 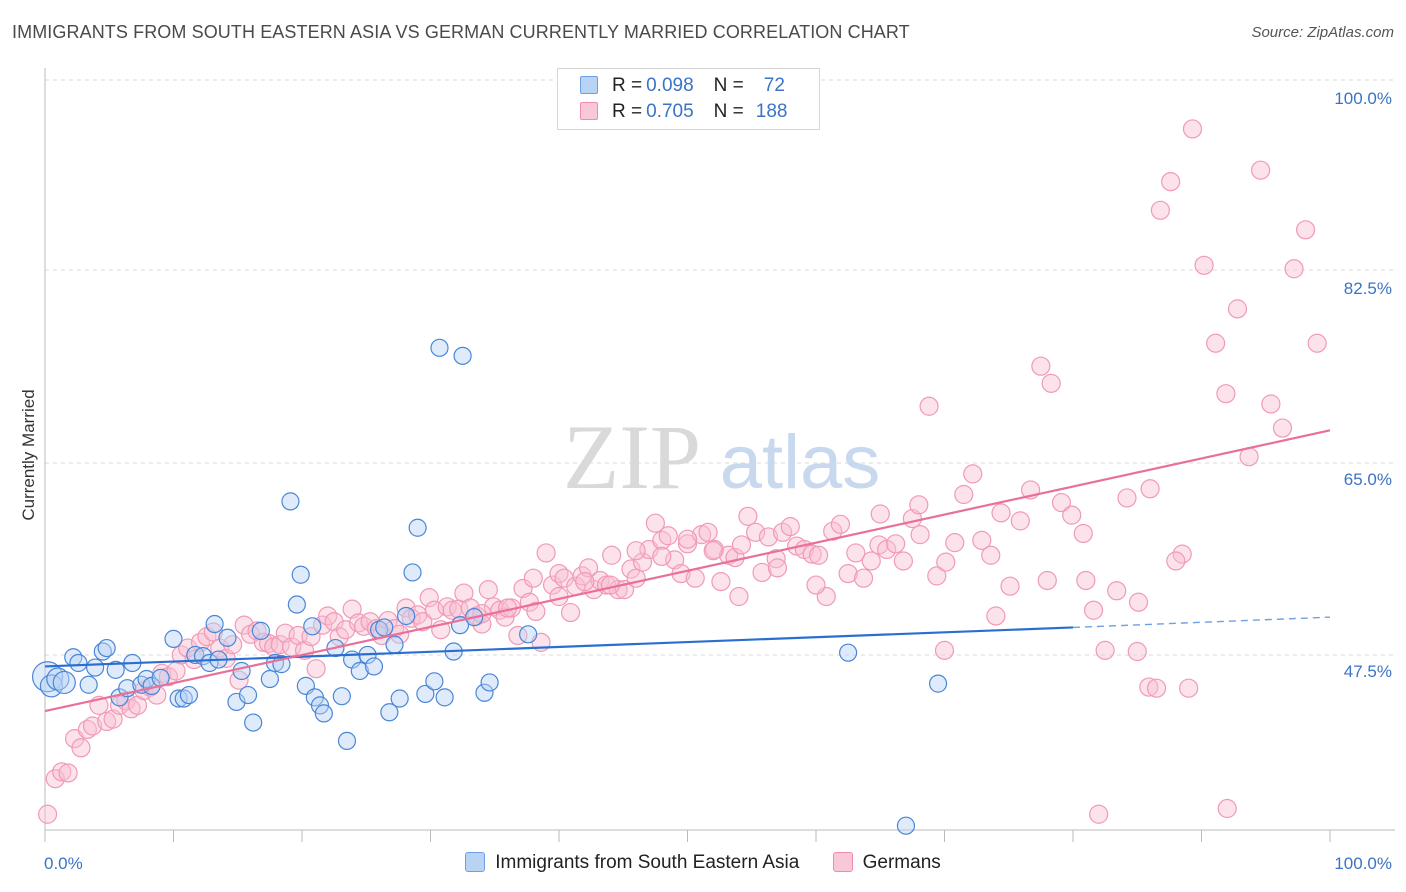 I want to click on legend-r-value-germans: 0.705, so click(x=670, y=111).